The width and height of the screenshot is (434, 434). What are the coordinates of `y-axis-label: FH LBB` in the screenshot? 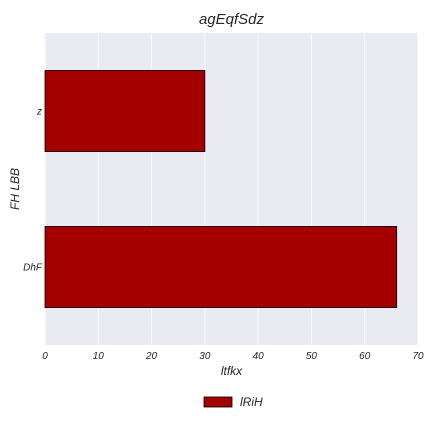 It's located at (15, 189).